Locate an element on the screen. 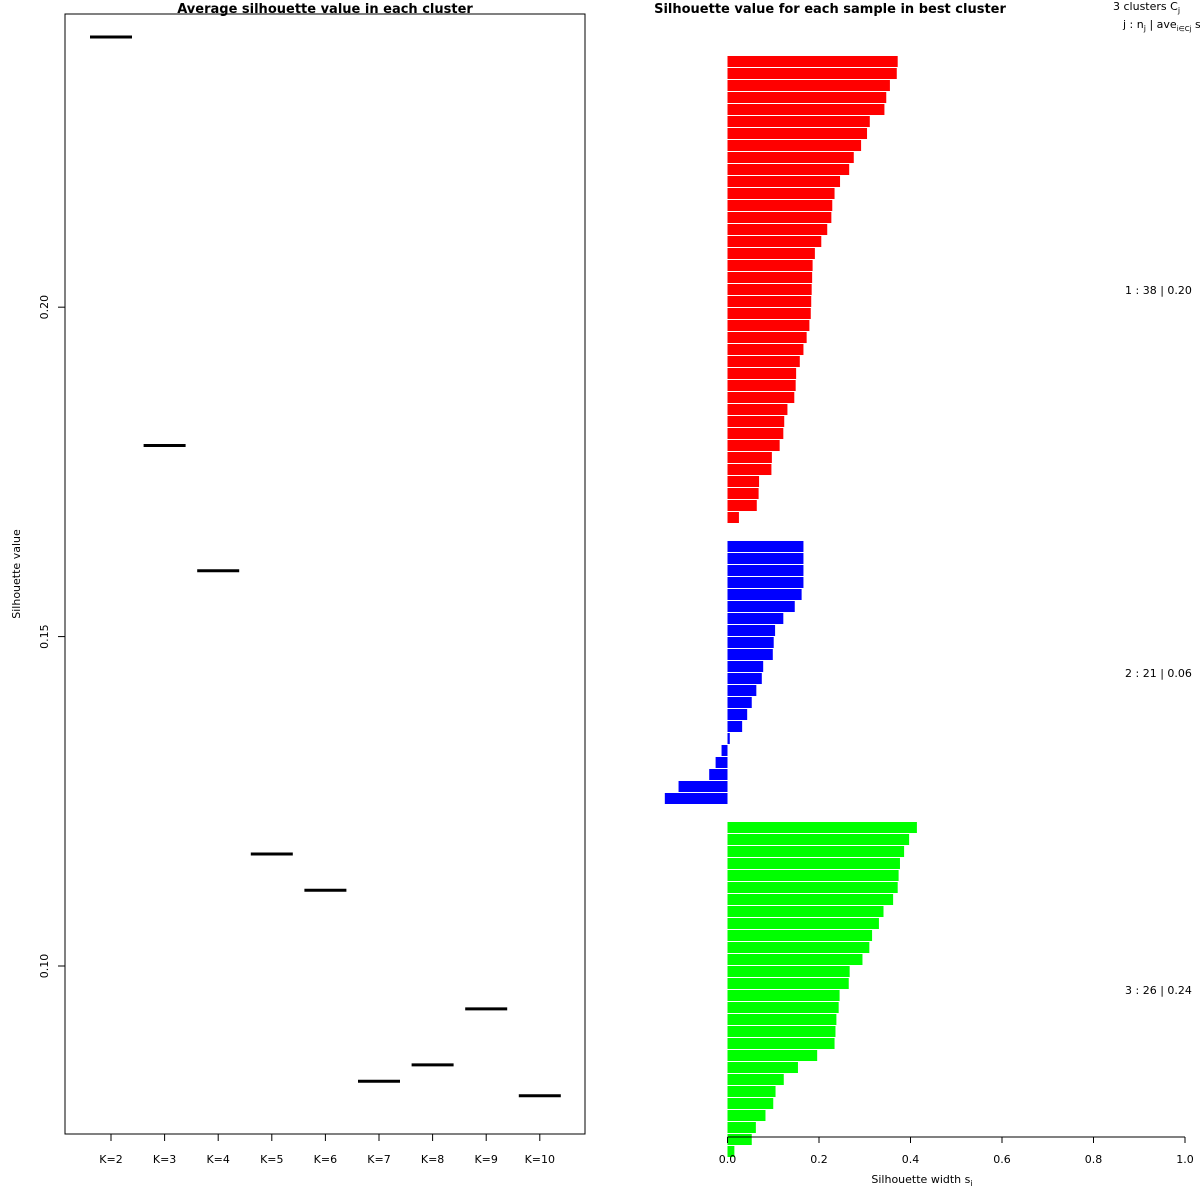 The image size is (1200, 1200). right-x-axis-label: Silhouette width si is located at coordinates (921, 1180).